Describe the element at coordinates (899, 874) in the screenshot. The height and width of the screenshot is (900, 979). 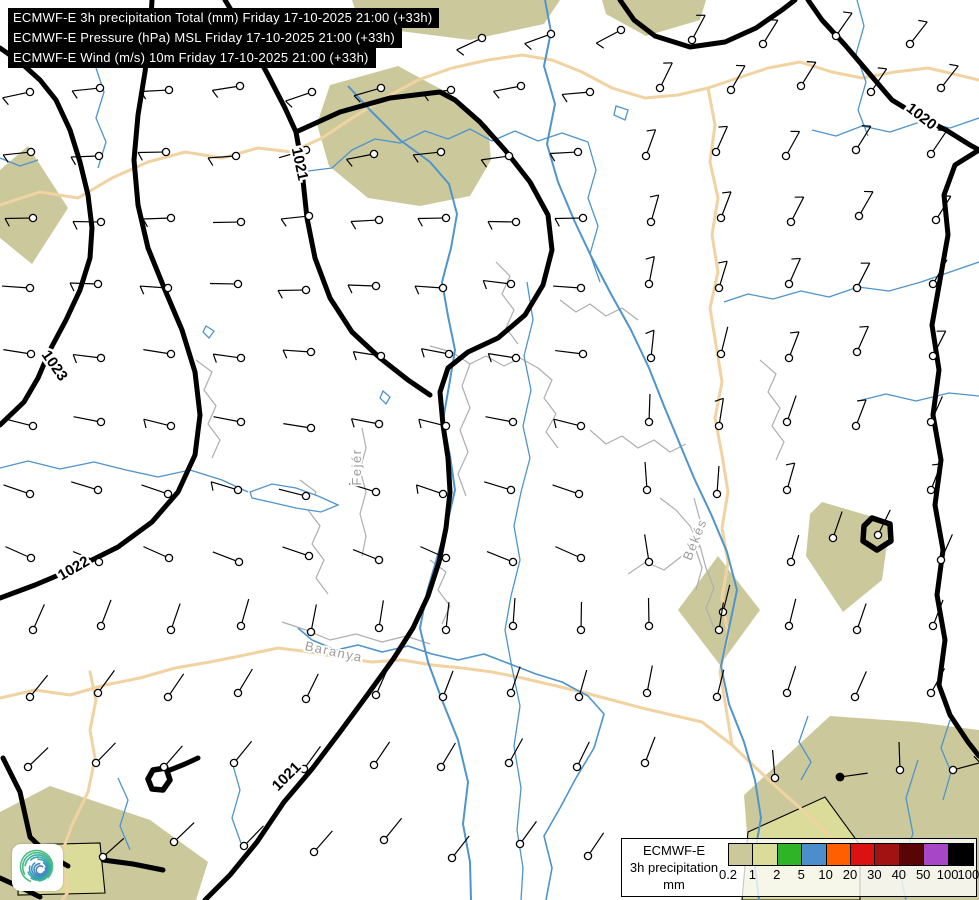
I see `legend-tick: 40` at that location.